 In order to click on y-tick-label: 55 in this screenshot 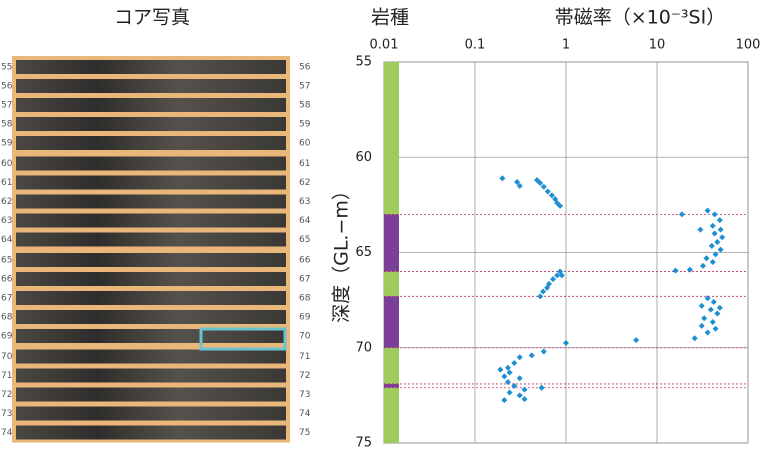, I will do `click(363, 62)`.